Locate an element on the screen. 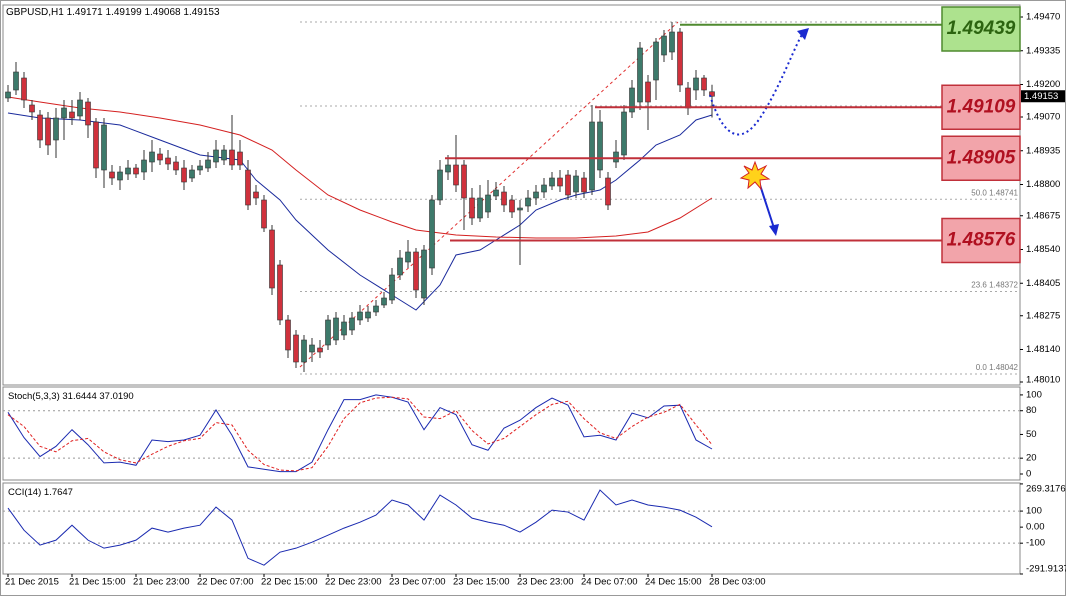 Image resolution: width=1066 pixels, height=596 pixels. y-tick-label: 1.49200 is located at coordinates (1043, 84).